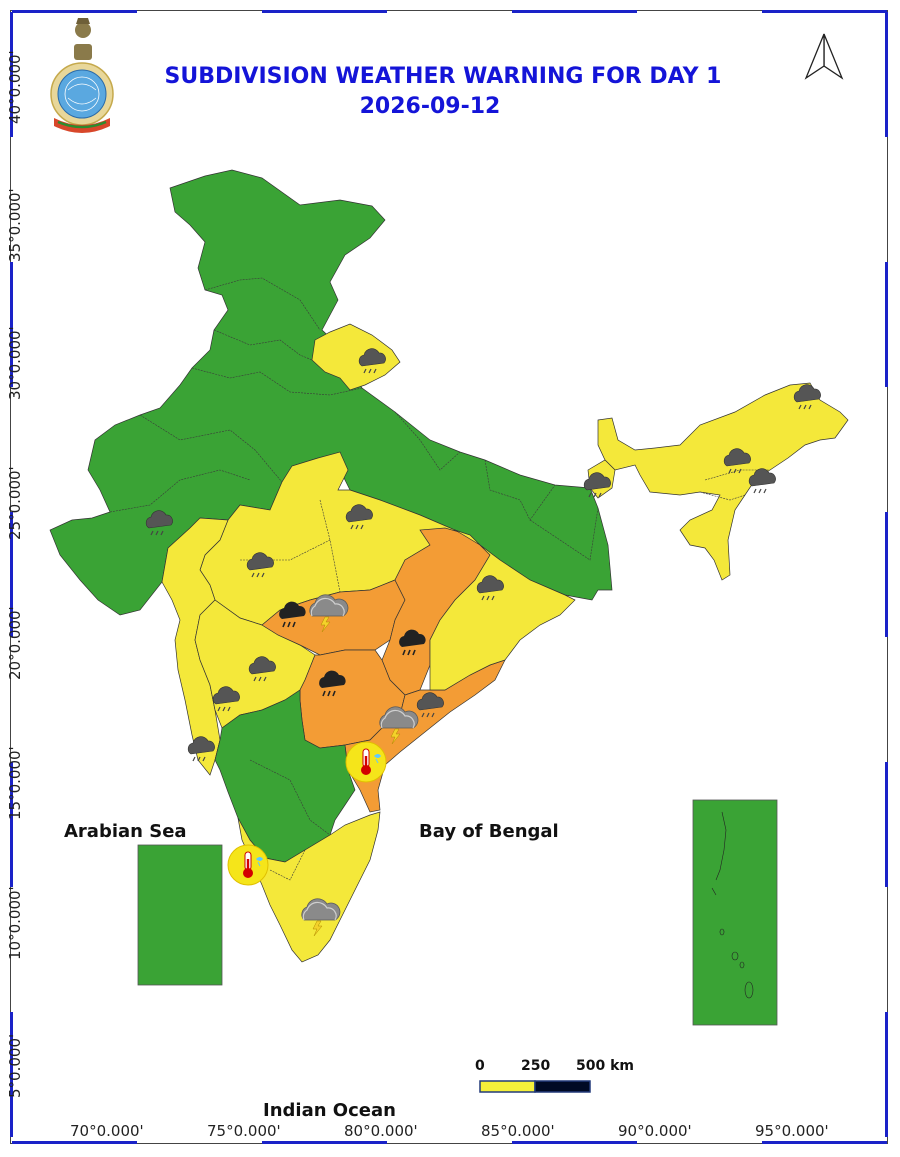 The height and width of the screenshot is (1157, 900). I want to click on scale-label-mid: 250, so click(536, 1066).